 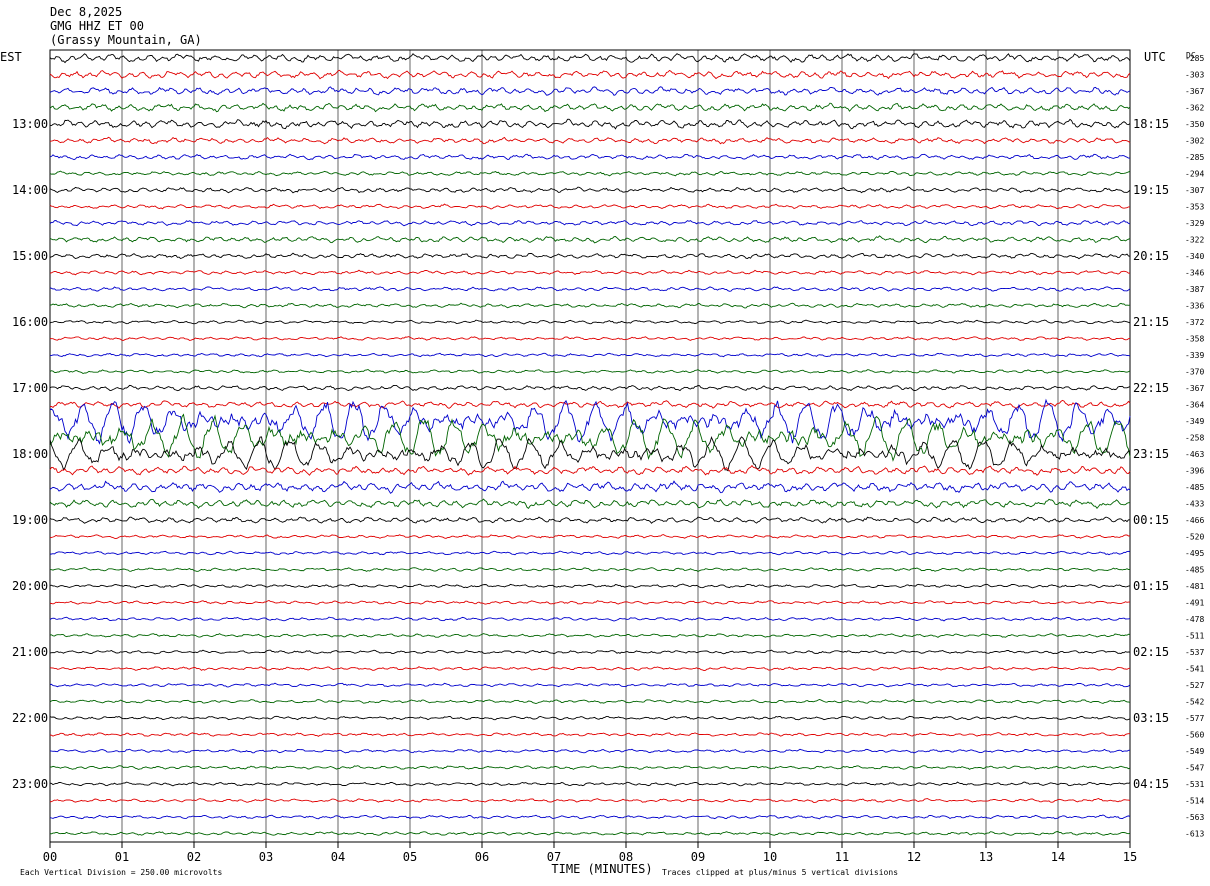 I want to click on dc-offset-label: -339, so click(x=1194, y=355).